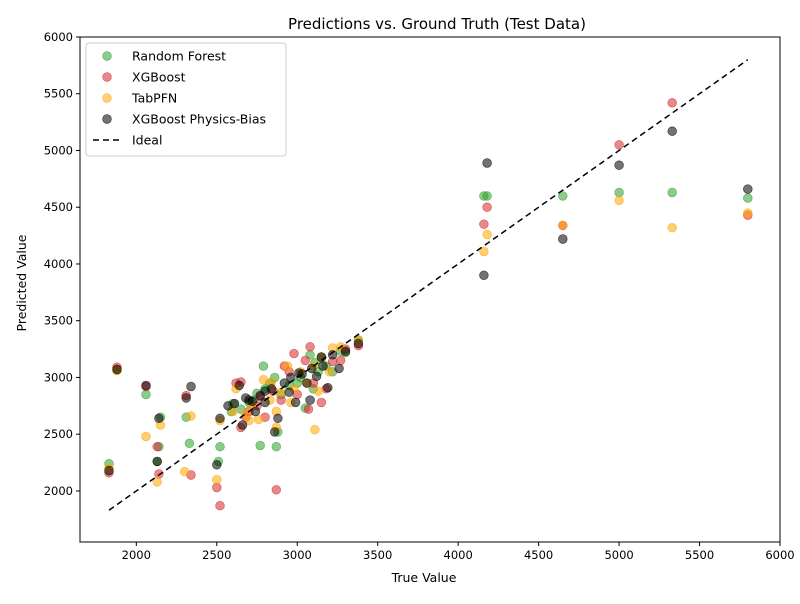  I want to click on legend-label-1: XGBoost, so click(159, 77).